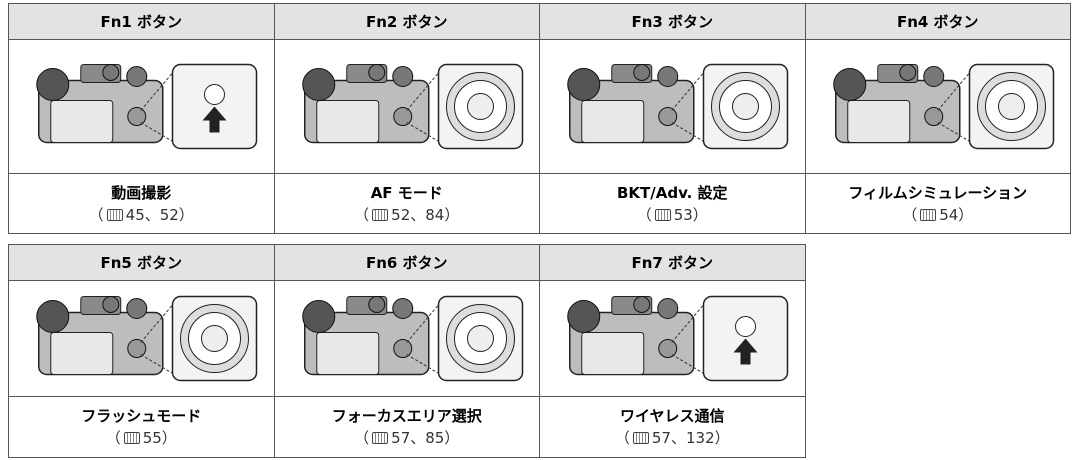 The width and height of the screenshot is (1076, 460). I want to click on page-numbers: 54, so click(949, 214).